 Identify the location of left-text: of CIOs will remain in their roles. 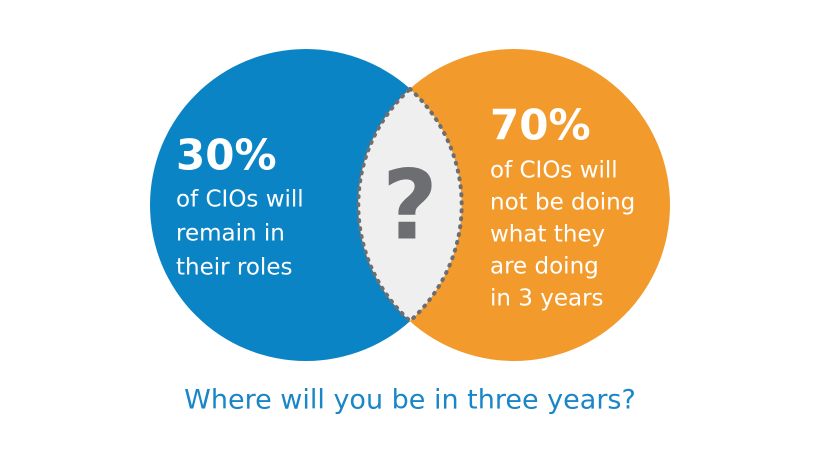
(240, 234).